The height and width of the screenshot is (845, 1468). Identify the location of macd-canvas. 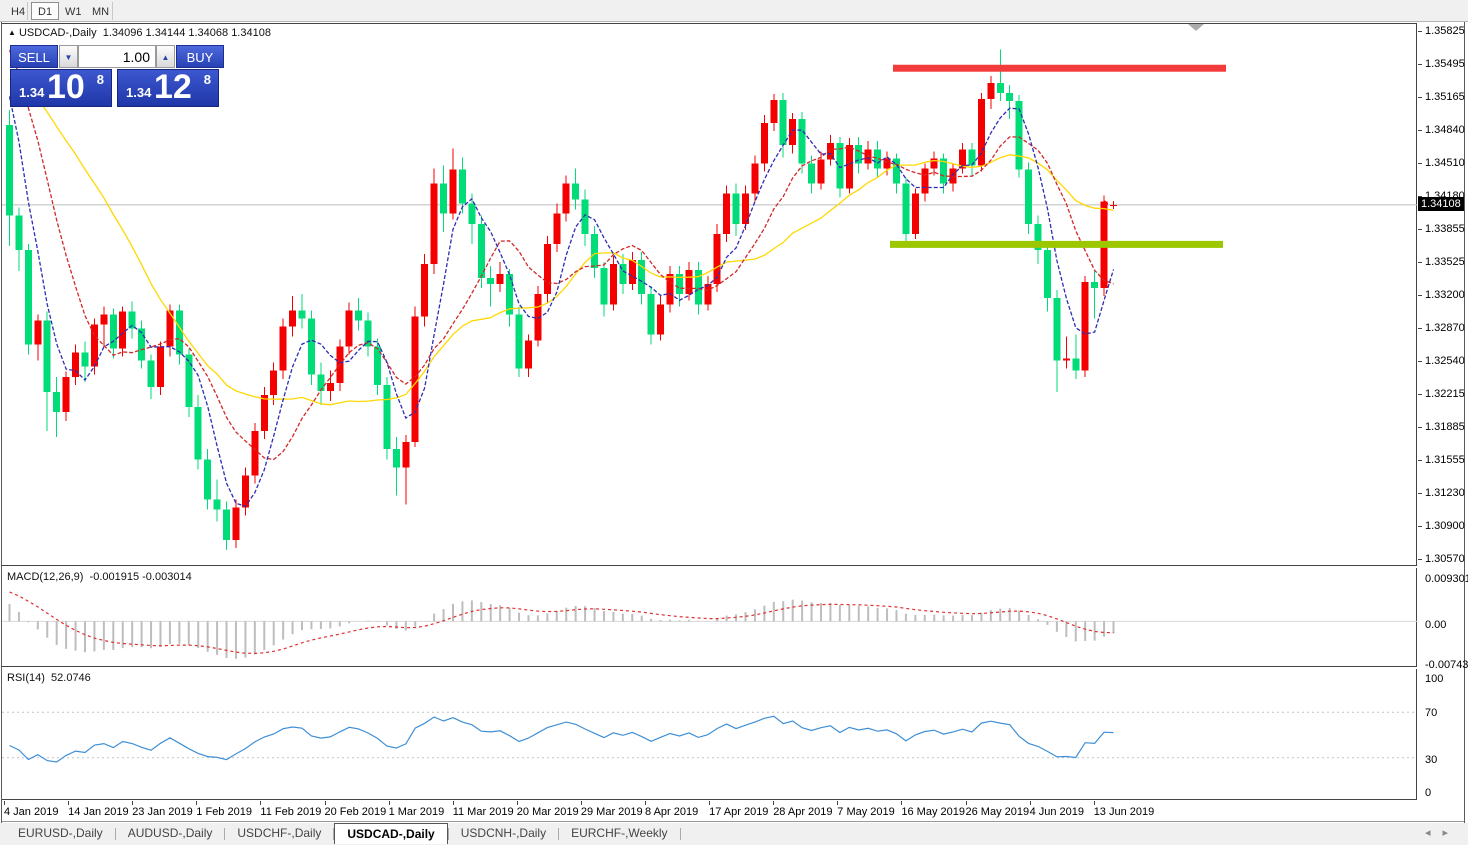
(709, 617).